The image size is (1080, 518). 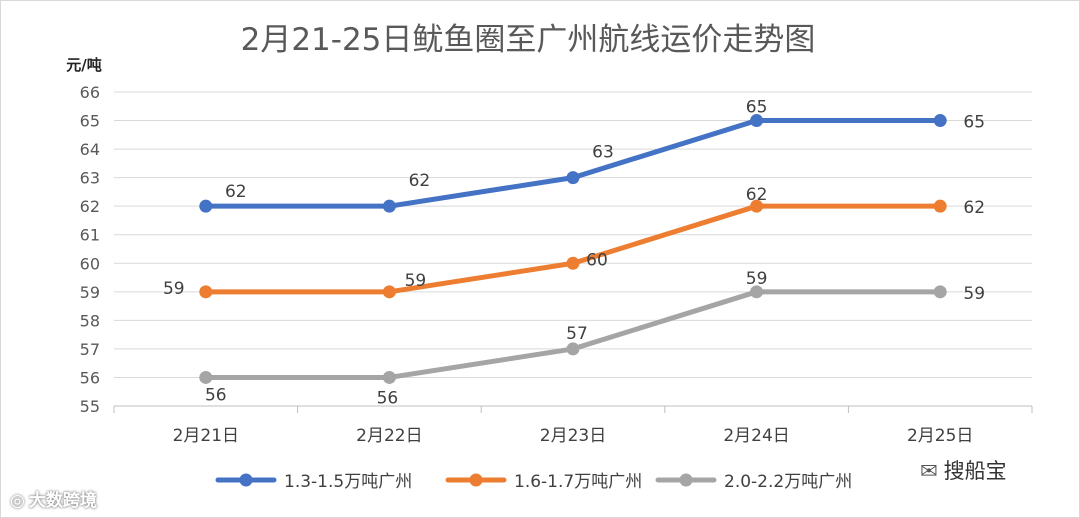 What do you see at coordinates (90, 377) in the screenshot?
I see `y-tick-label-56: 56` at bounding box center [90, 377].